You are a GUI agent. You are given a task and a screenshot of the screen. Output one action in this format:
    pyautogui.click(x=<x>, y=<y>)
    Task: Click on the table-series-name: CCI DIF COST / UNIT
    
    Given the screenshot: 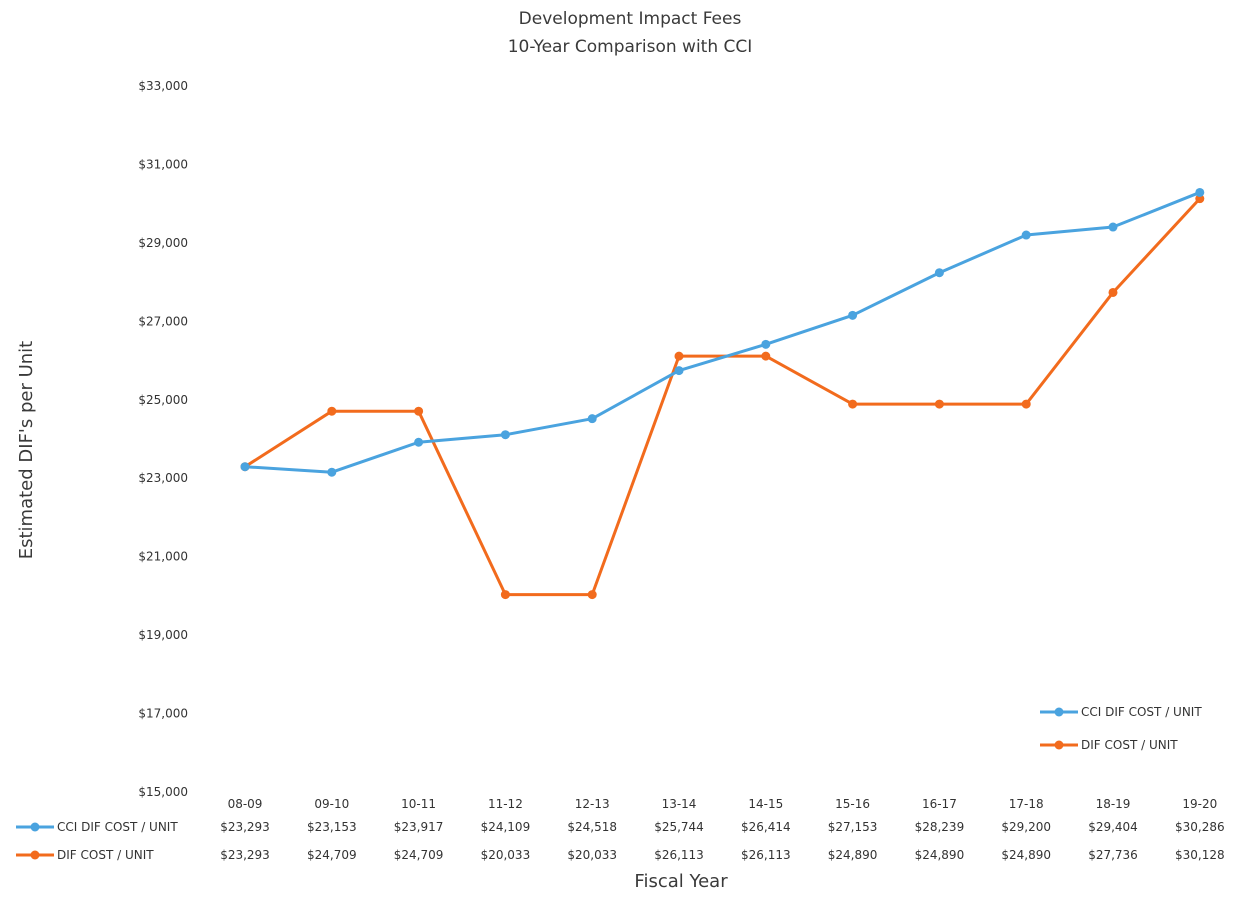 What is the action you would take?
    pyautogui.click(x=117, y=827)
    